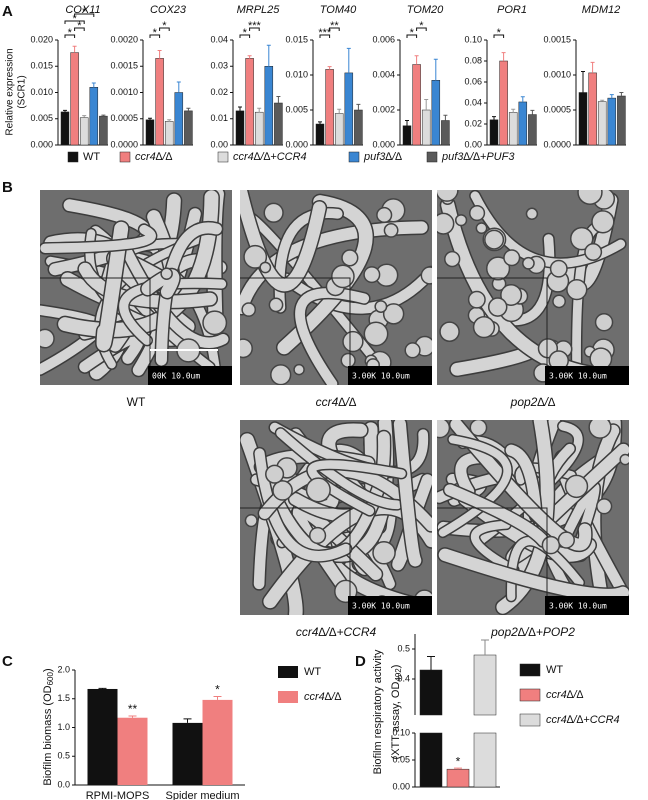  I want to click on legend-label: ccr4∆/∆, so click(565, 695).